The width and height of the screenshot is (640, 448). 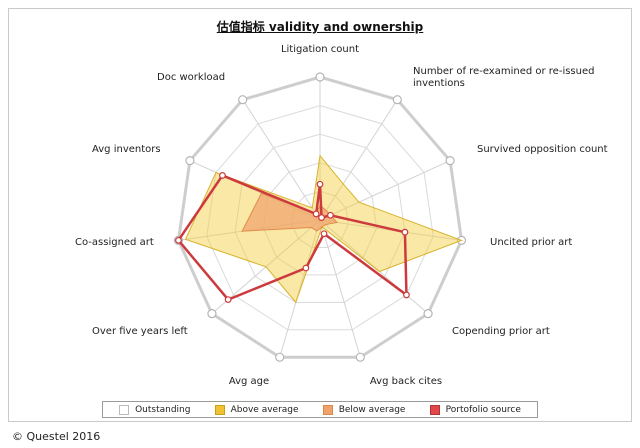 I want to click on legend-item-portfolio-source: Portofolio source, so click(x=475, y=409).